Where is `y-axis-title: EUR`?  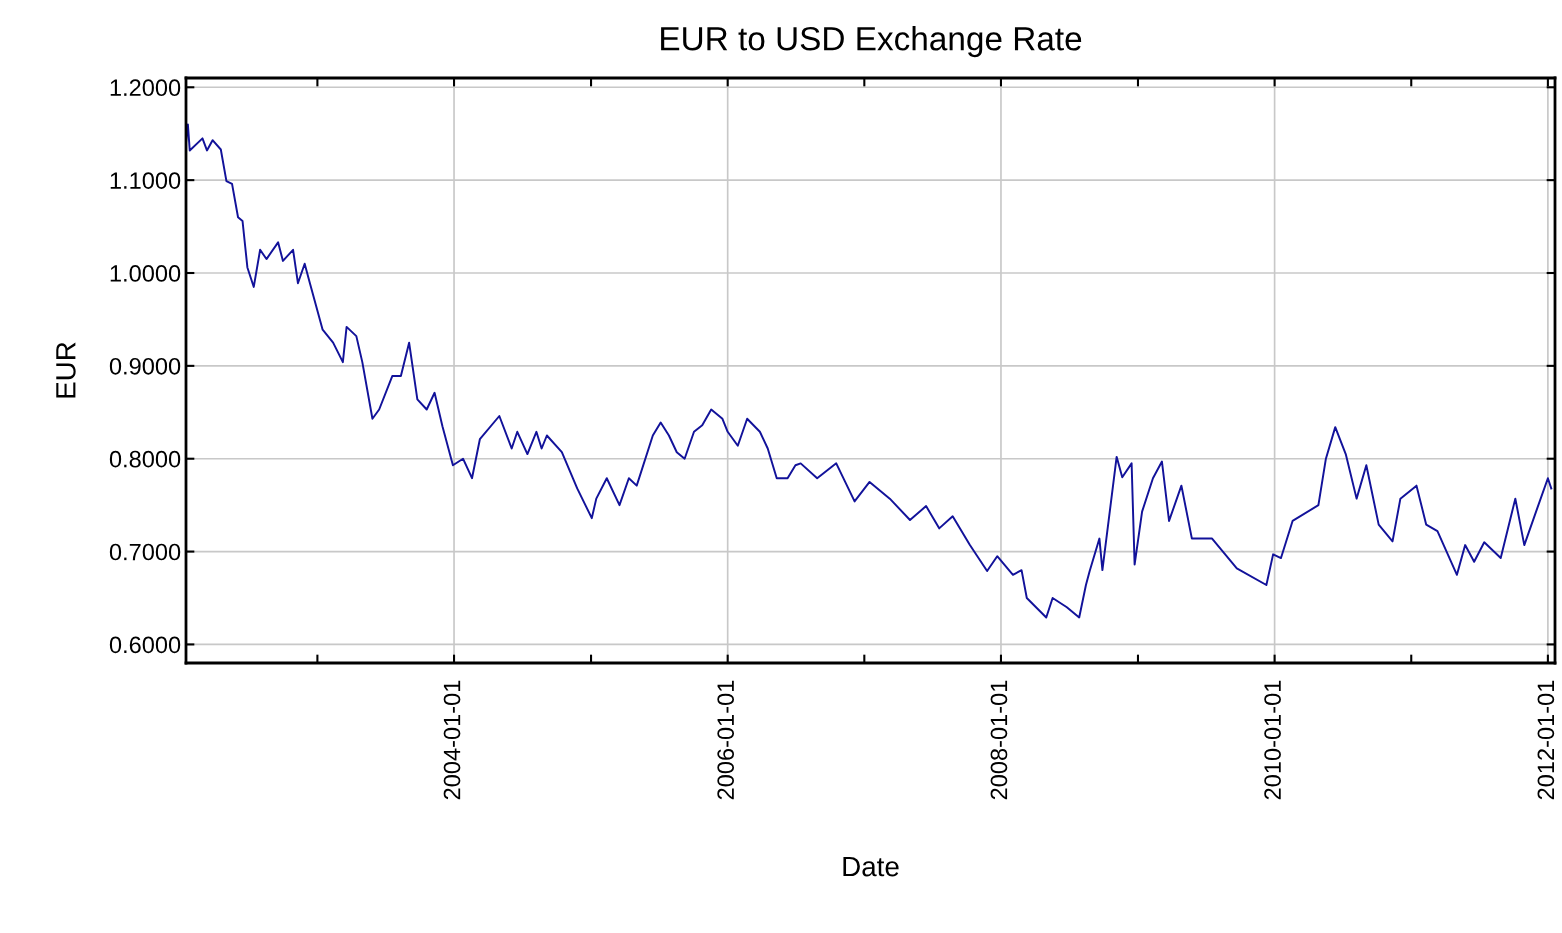
y-axis-title: EUR is located at coordinates (66, 370).